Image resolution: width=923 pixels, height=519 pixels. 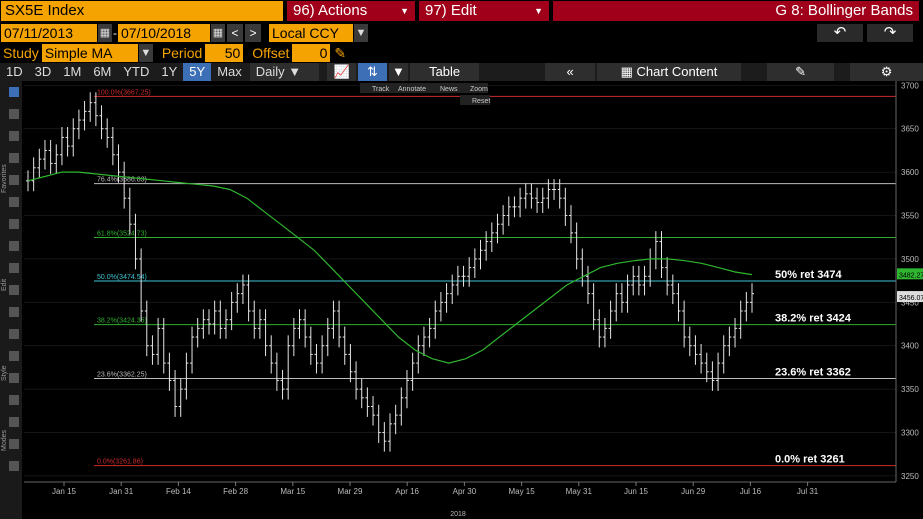 What do you see at coordinates (484, 11) in the screenshot?
I see `edit-menu: 97) Edit ▼` at bounding box center [484, 11].